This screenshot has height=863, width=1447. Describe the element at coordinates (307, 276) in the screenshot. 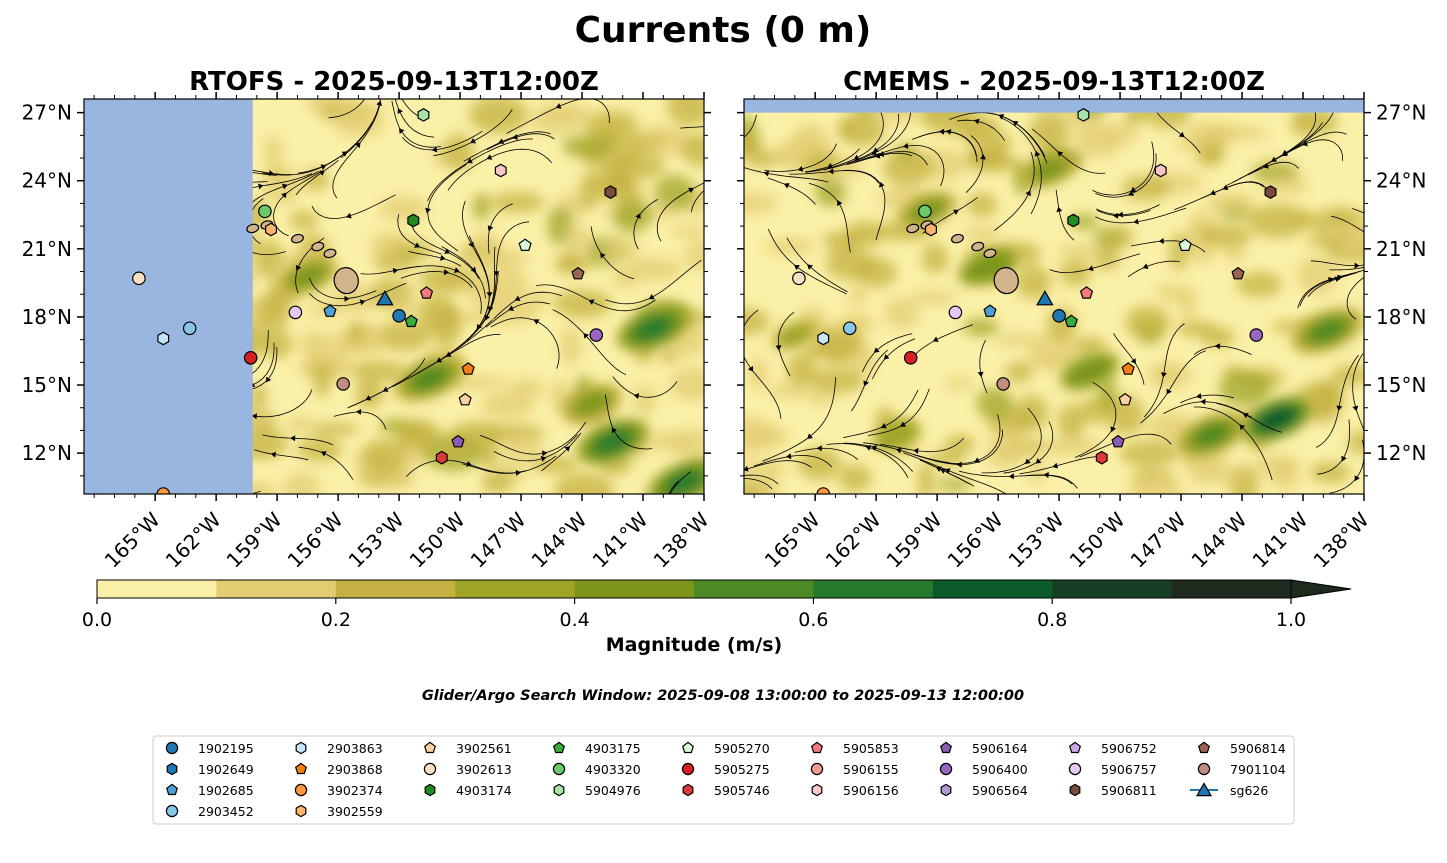

I see `rtofs-current-zone` at that location.